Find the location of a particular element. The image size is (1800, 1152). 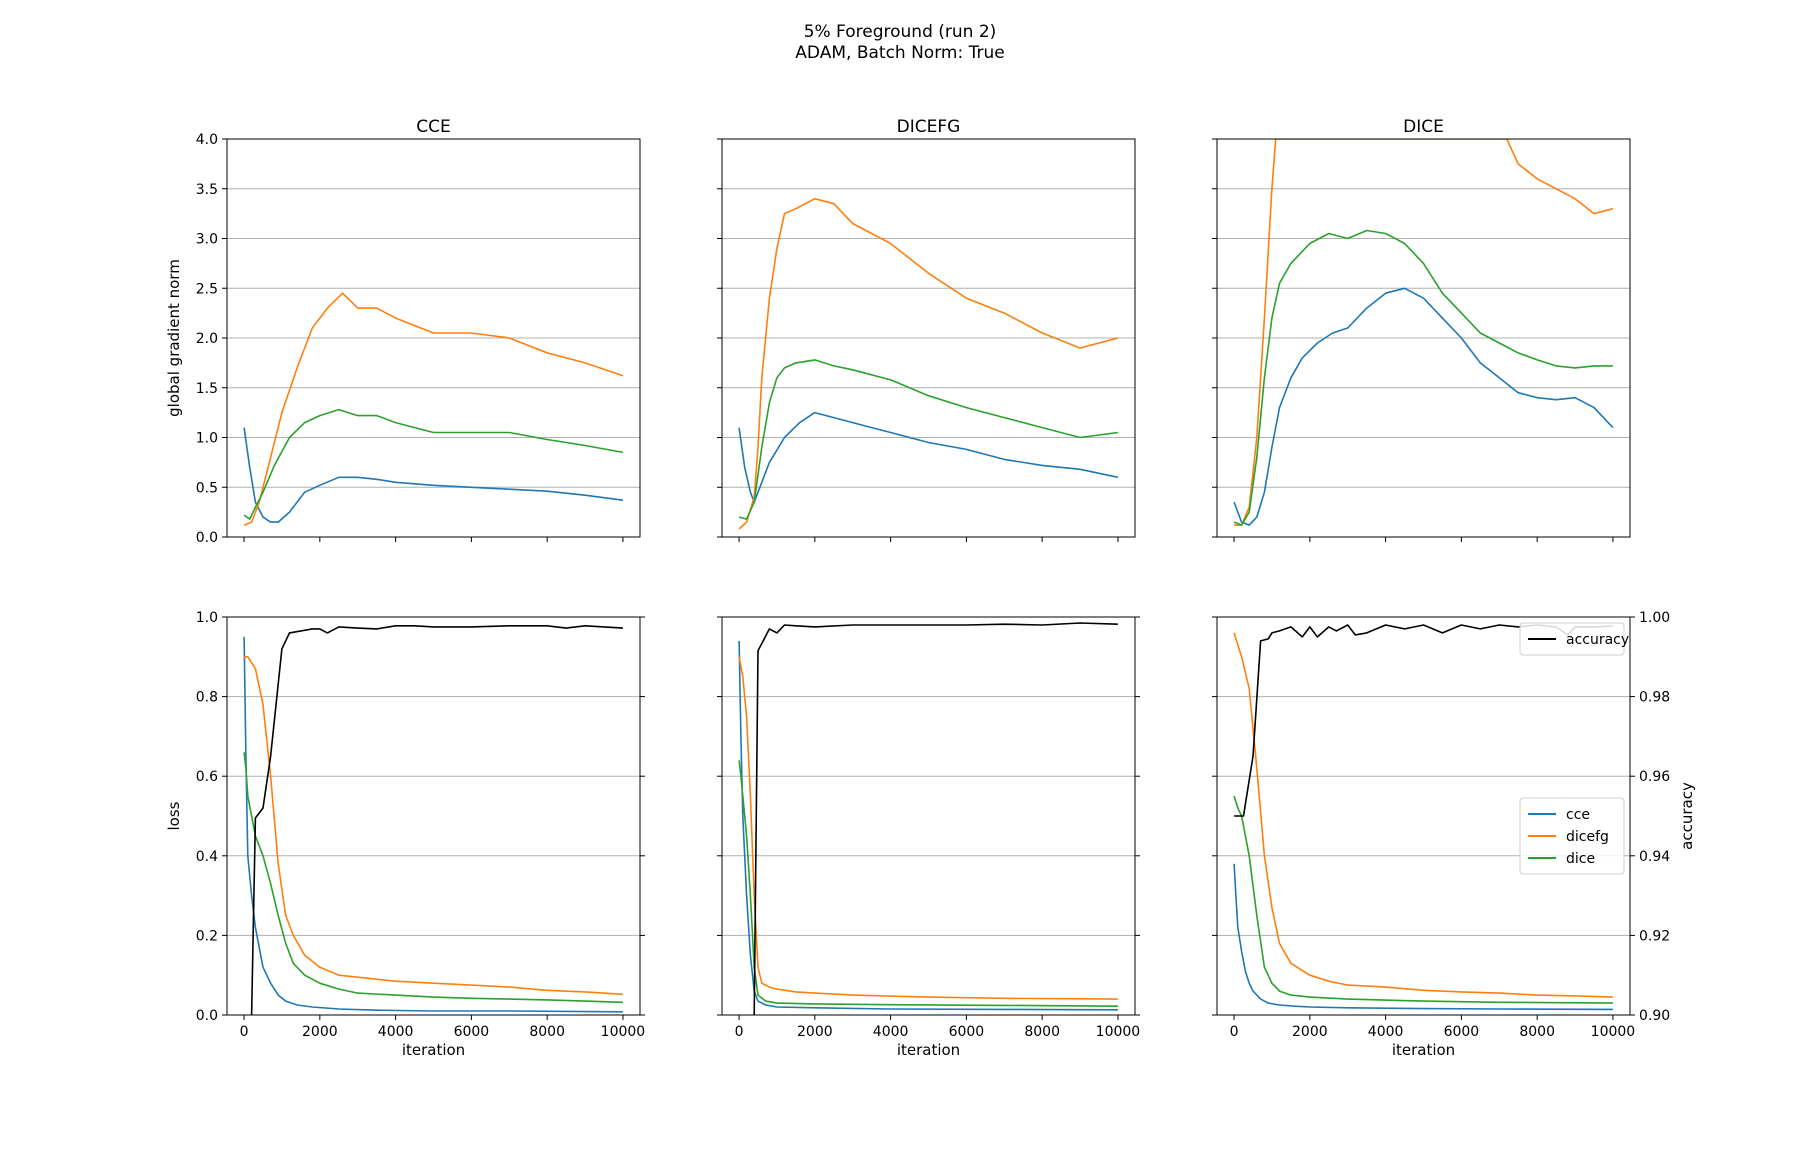

y-tick-label: 3.0 is located at coordinates (207, 240).